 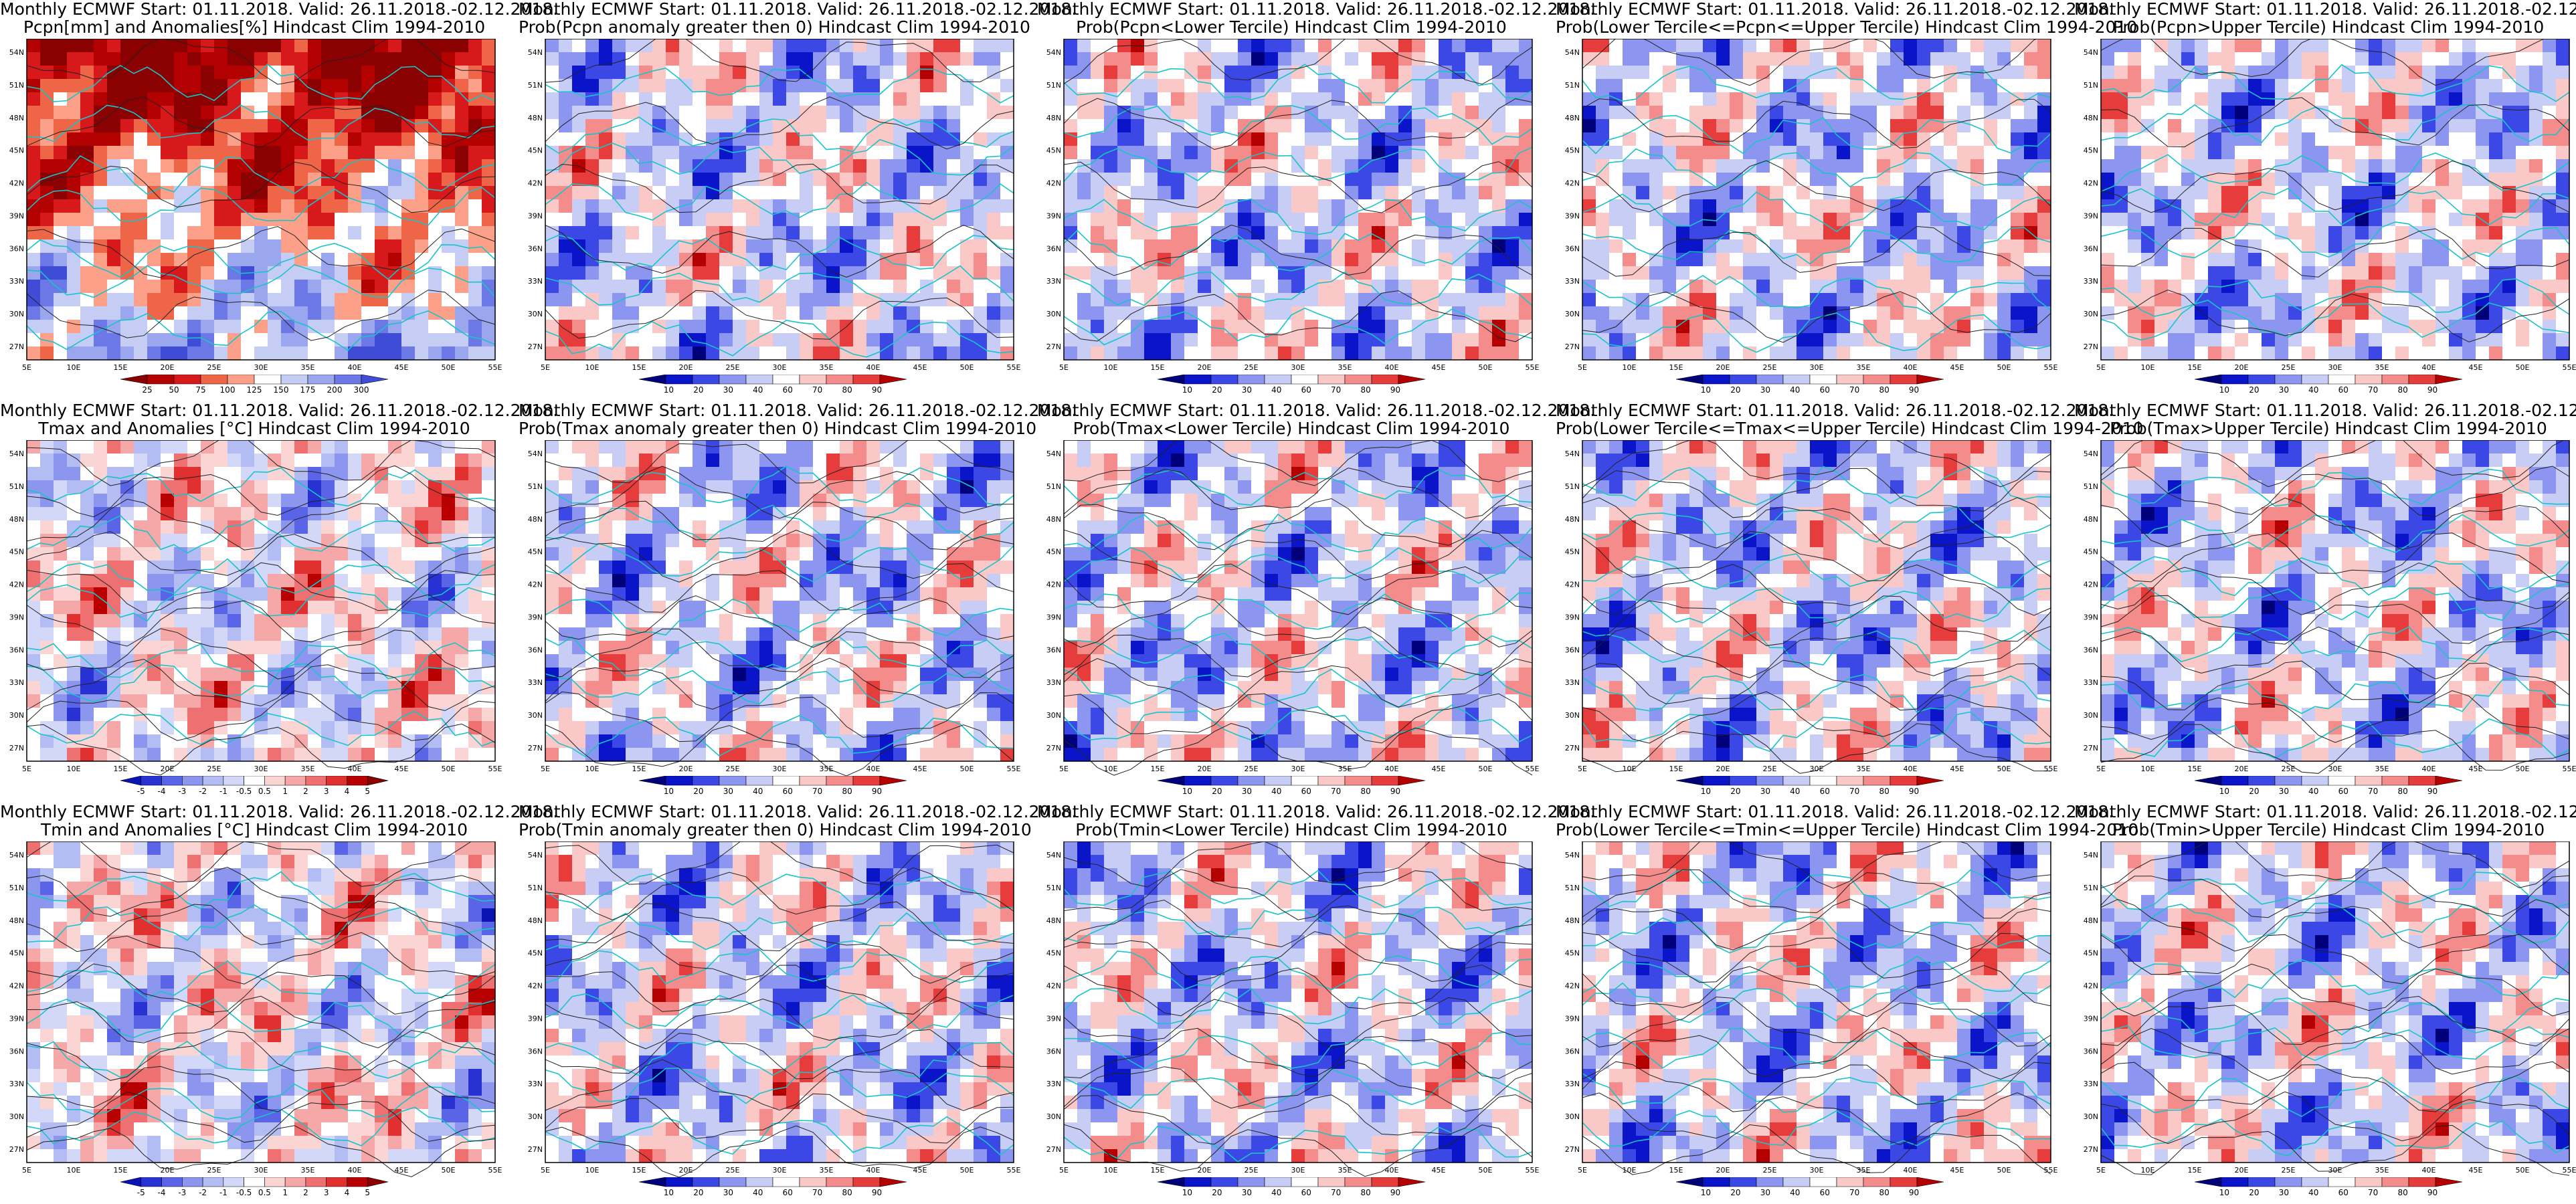 What do you see at coordinates (706, 379) in the screenshot?
I see `colorbar-swatch` at bounding box center [706, 379].